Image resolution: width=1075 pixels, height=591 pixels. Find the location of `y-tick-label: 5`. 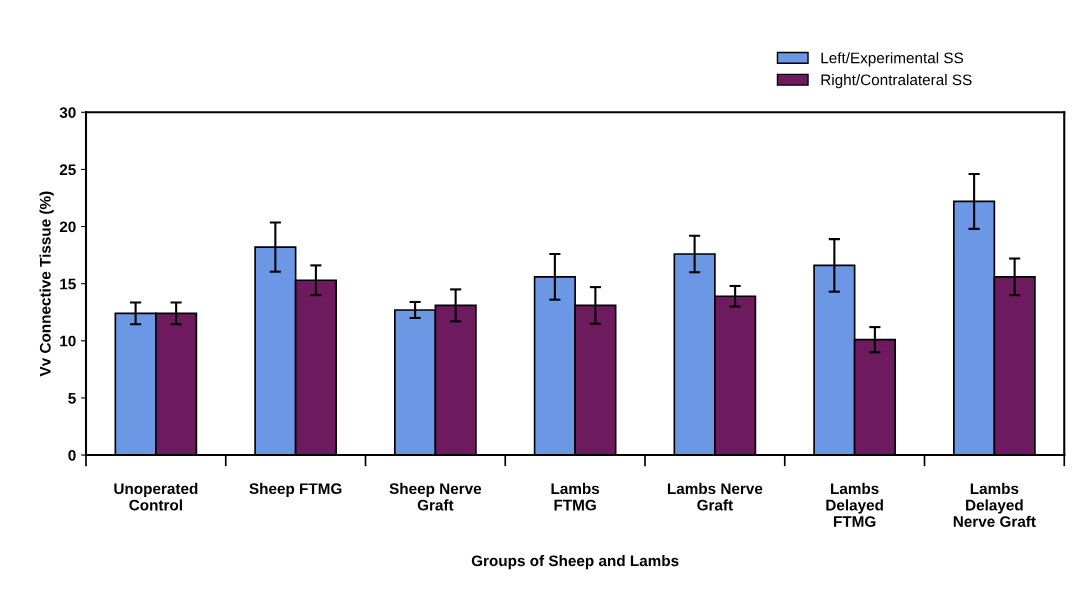

y-tick-label: 5 is located at coordinates (72, 398).